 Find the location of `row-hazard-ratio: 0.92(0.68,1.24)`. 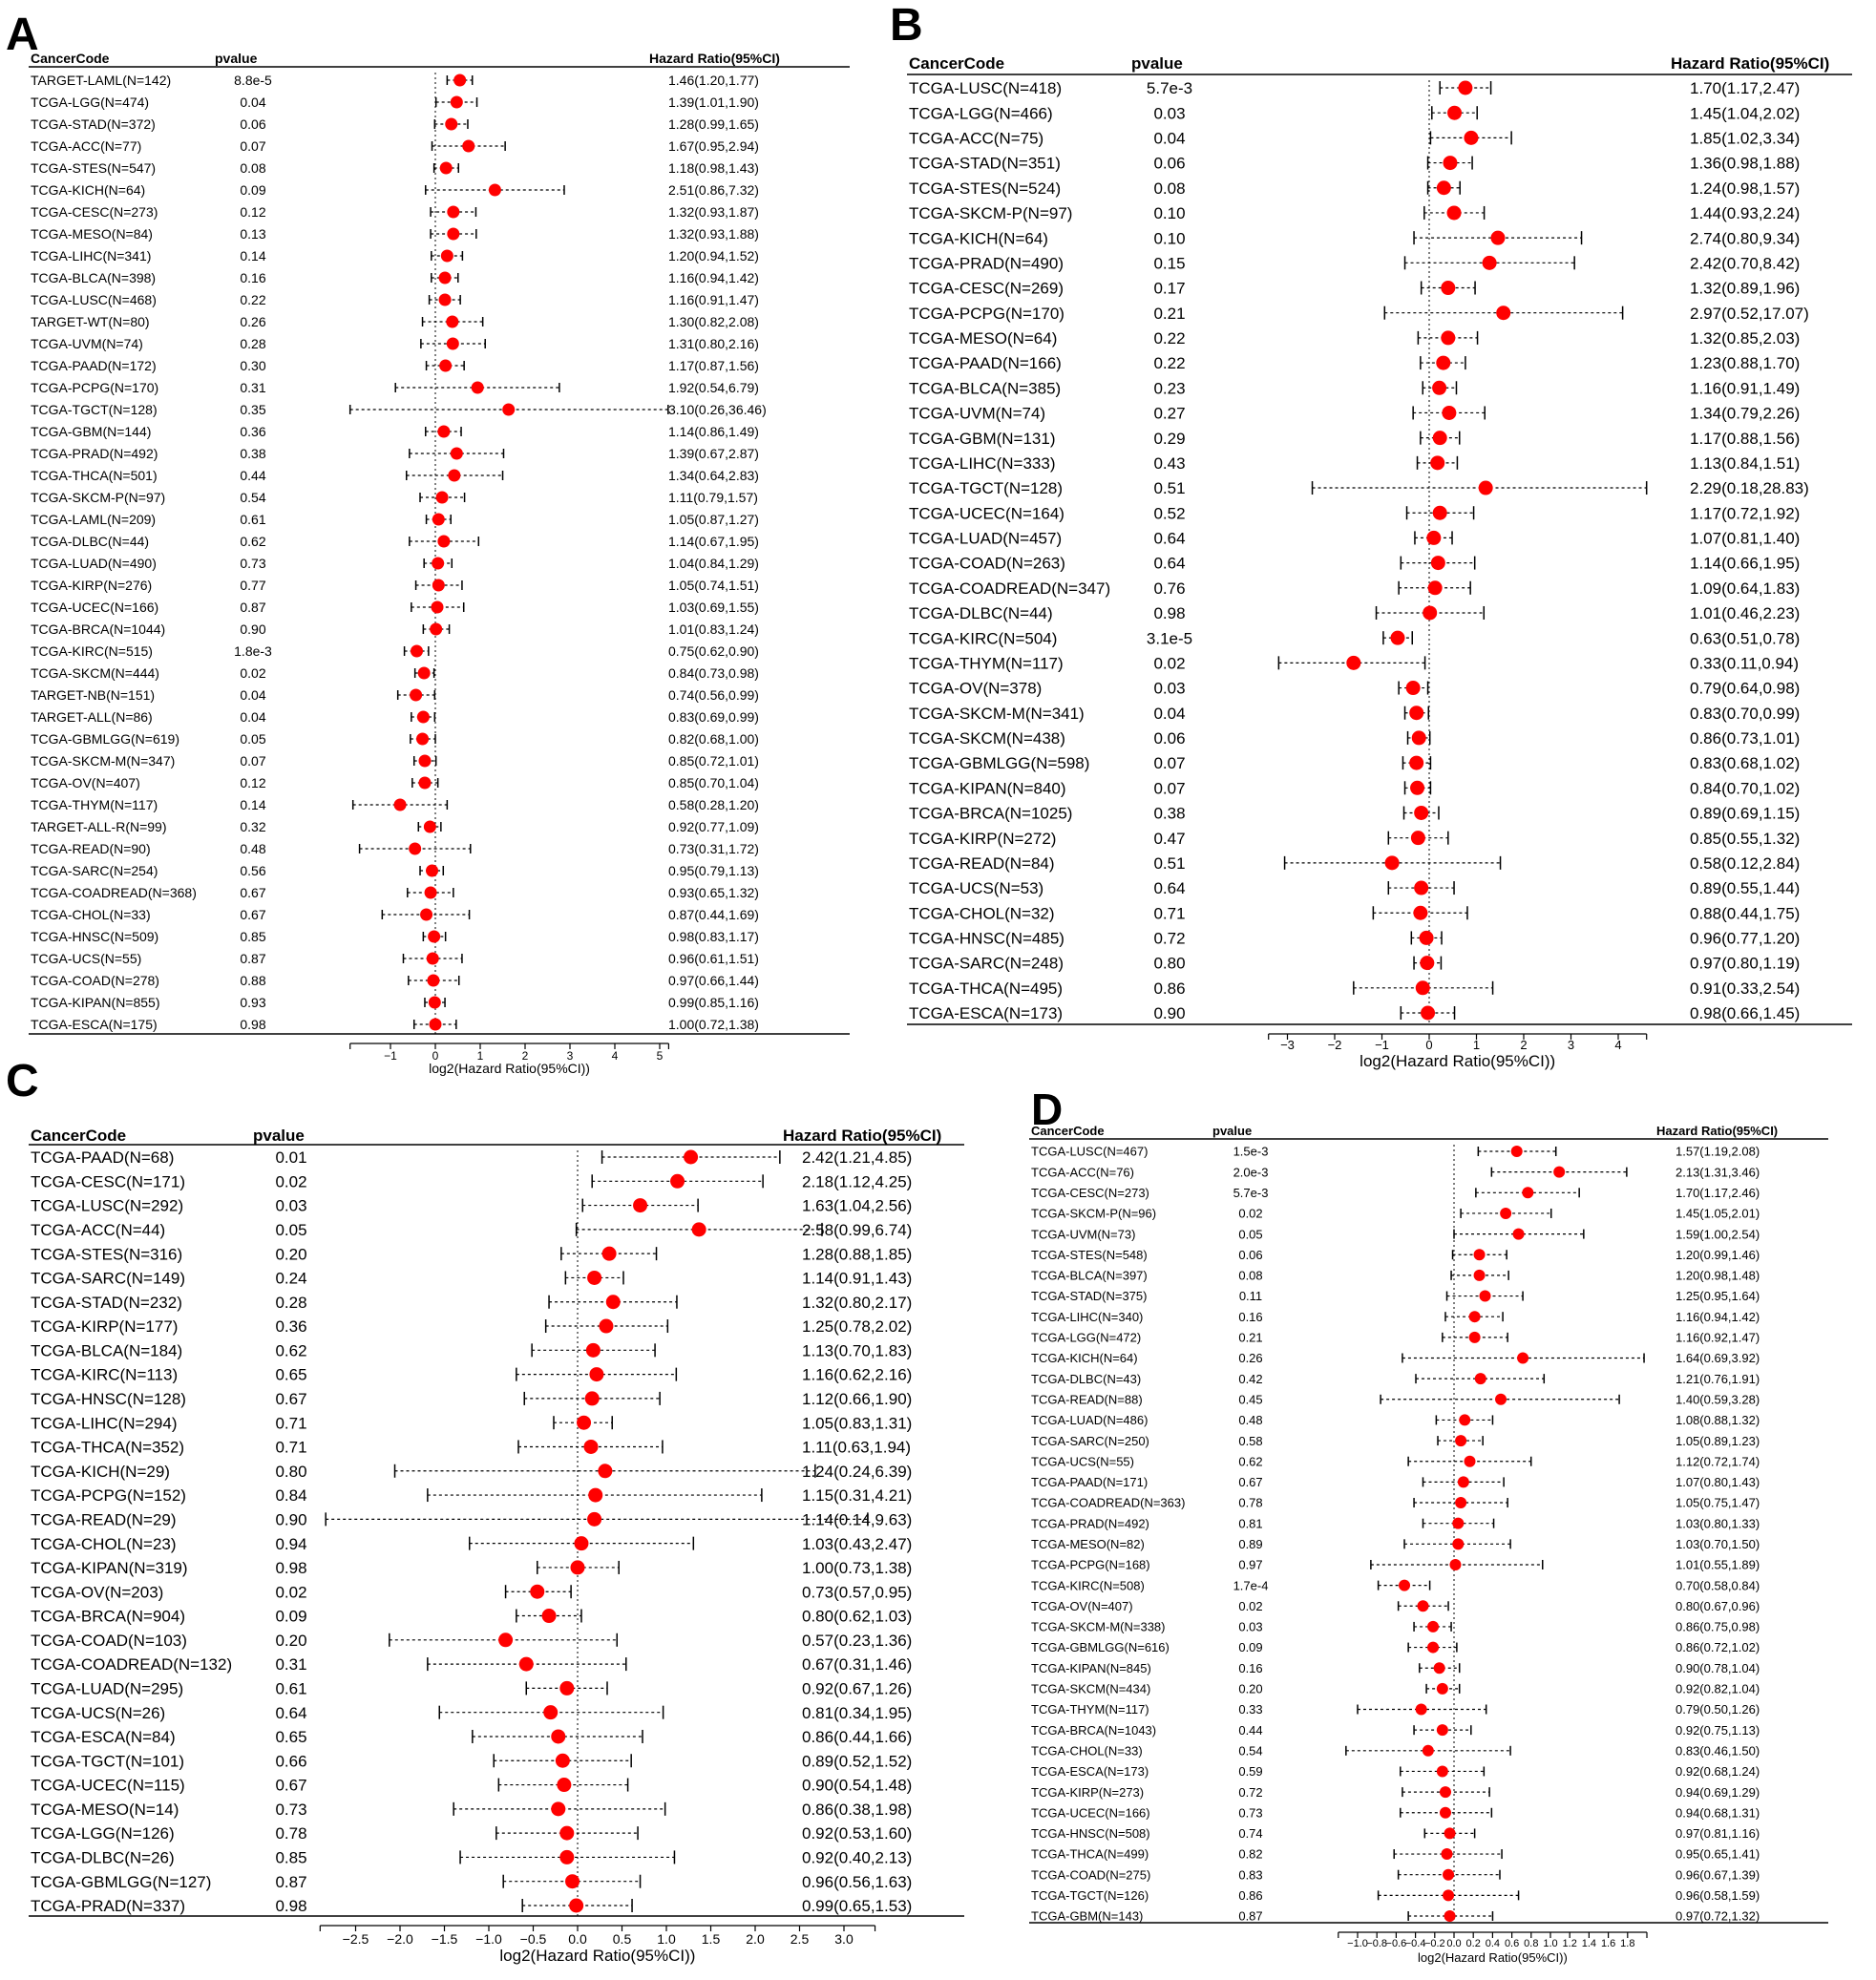

row-hazard-ratio: 0.92(0.68,1.24) is located at coordinates (1718, 1771).